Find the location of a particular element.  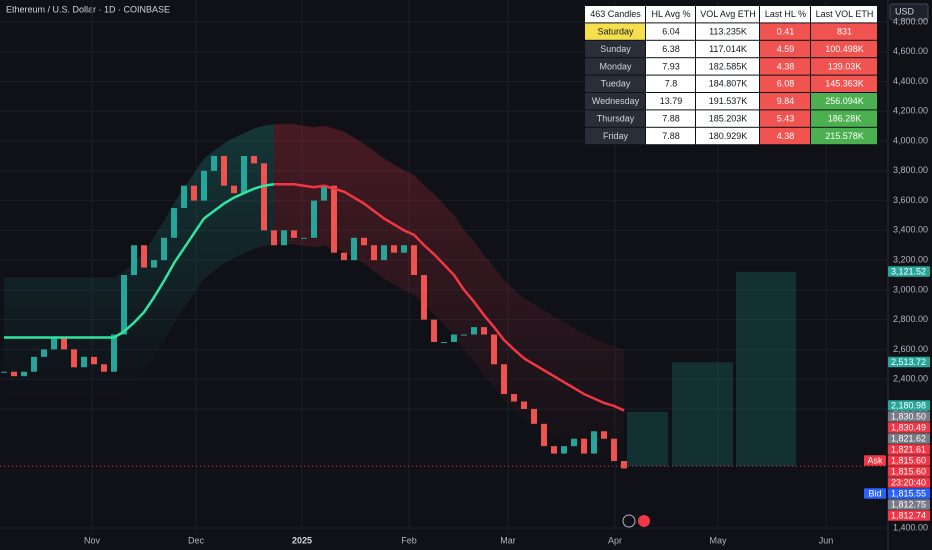

currency-button is located at coordinates (909, 12).